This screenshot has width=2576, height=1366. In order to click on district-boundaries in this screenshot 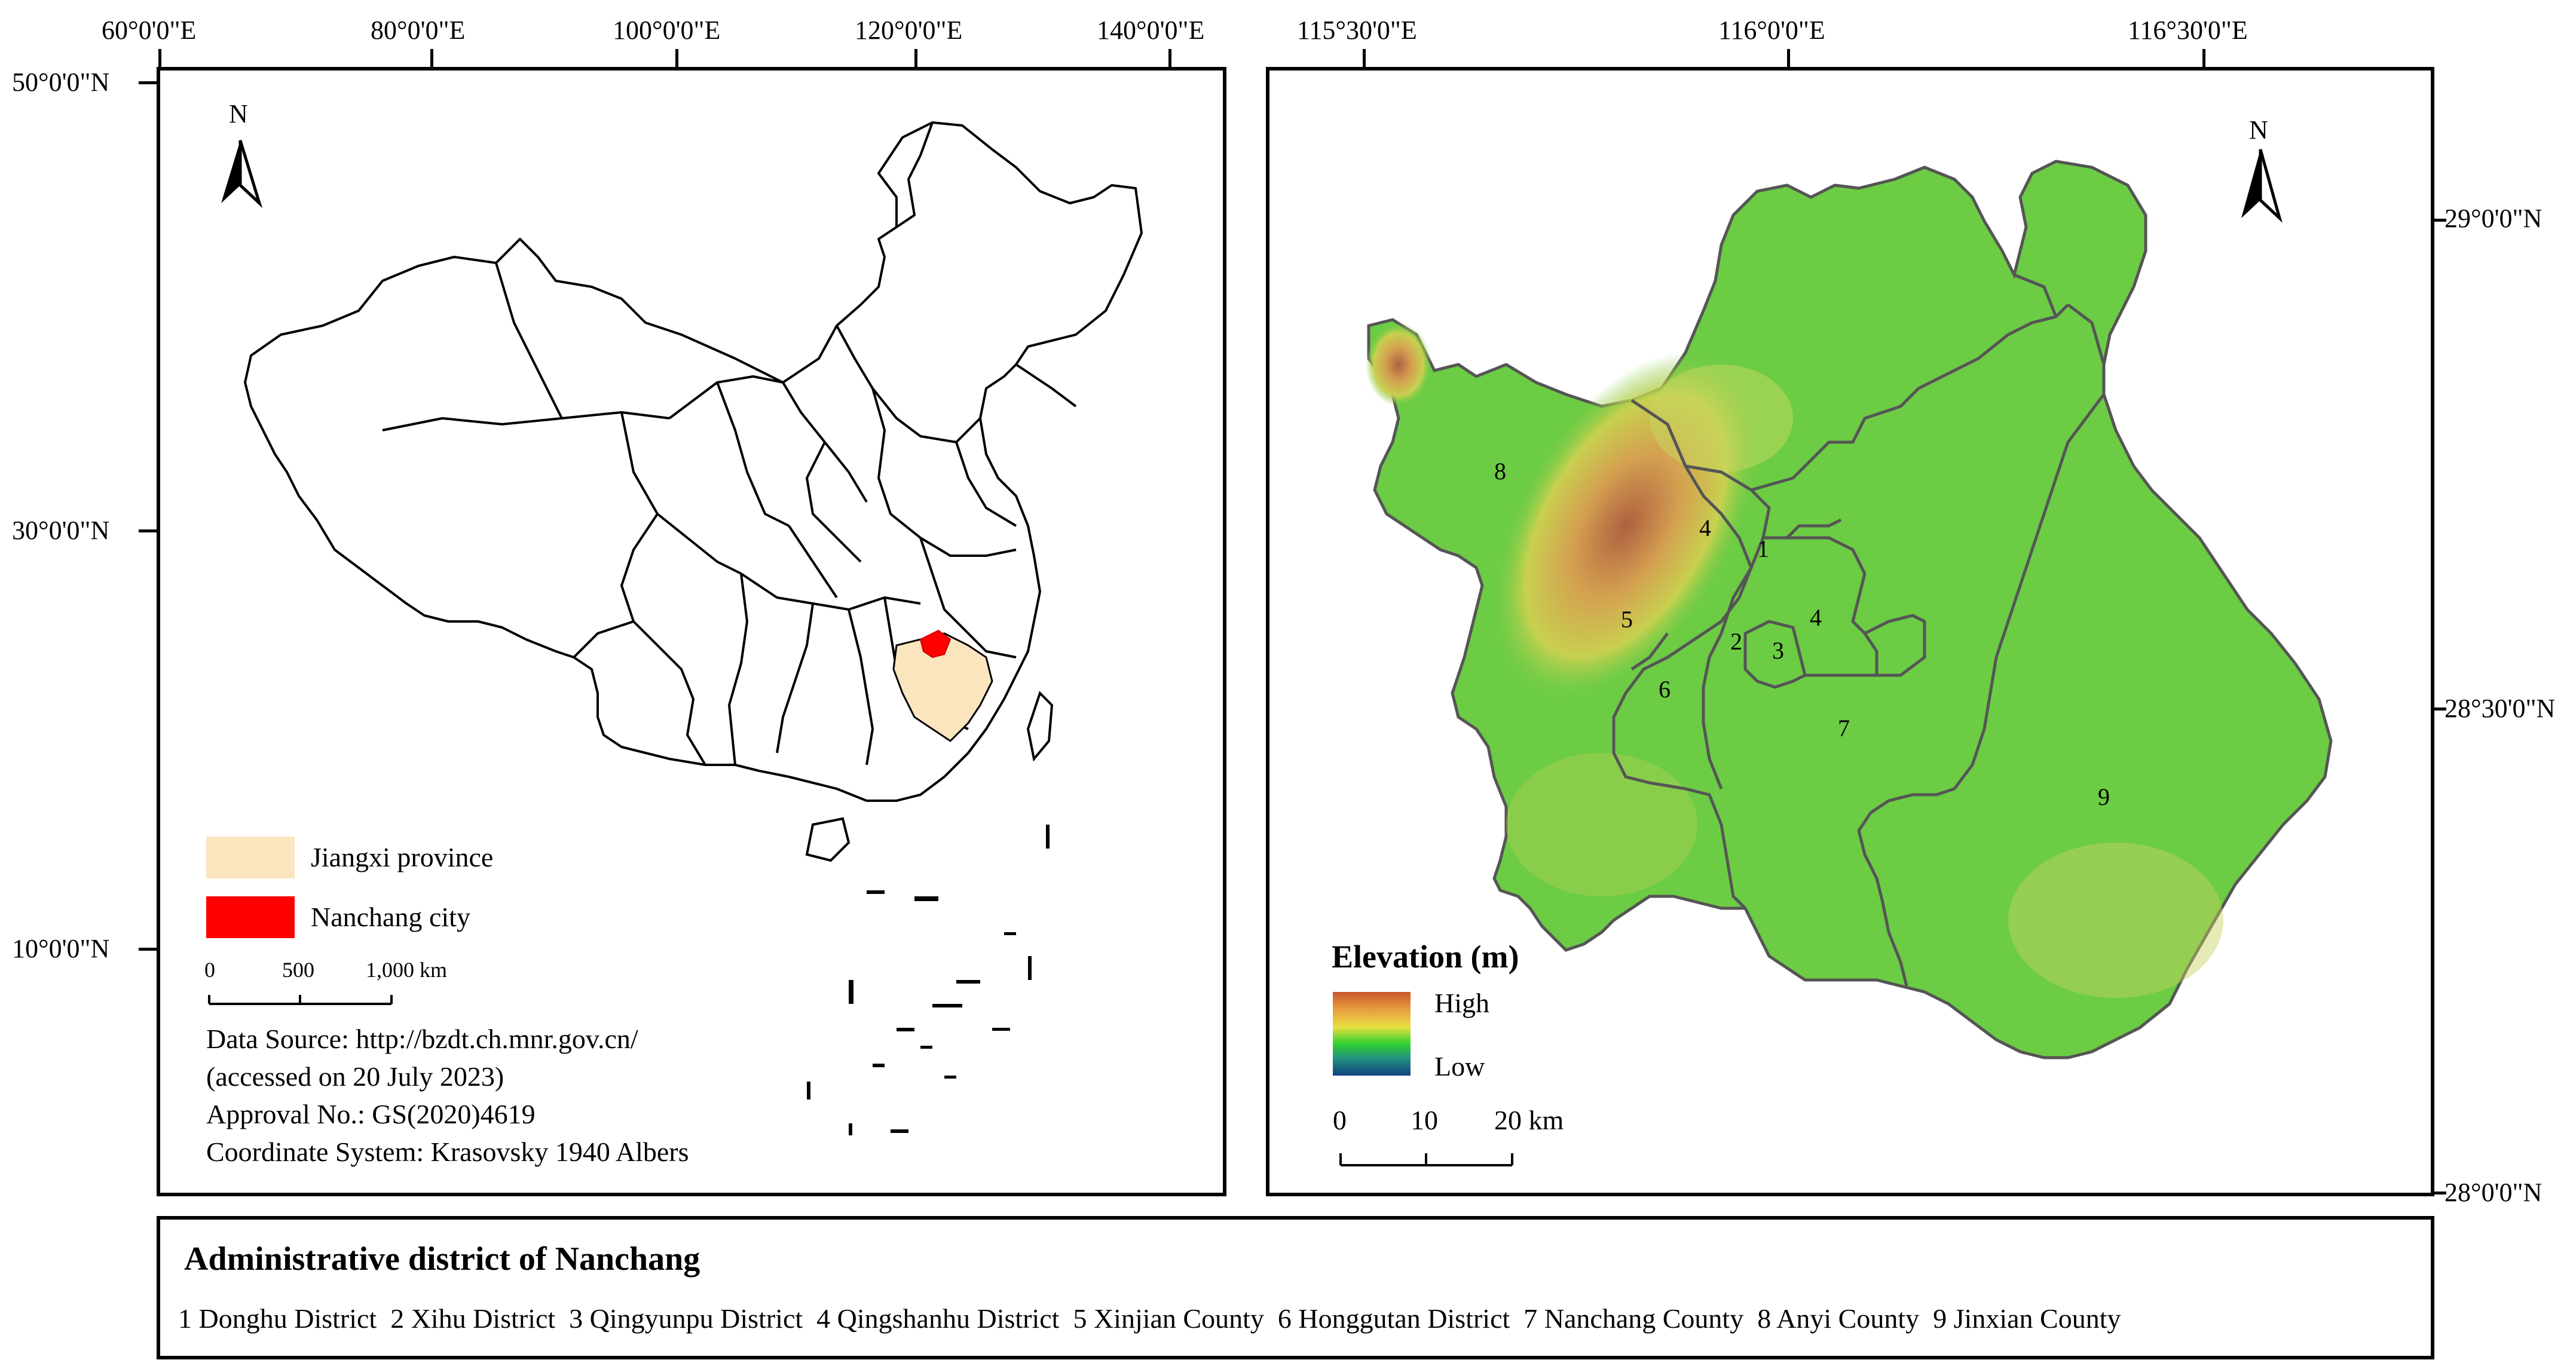, I will do `click(1859, 630)`.